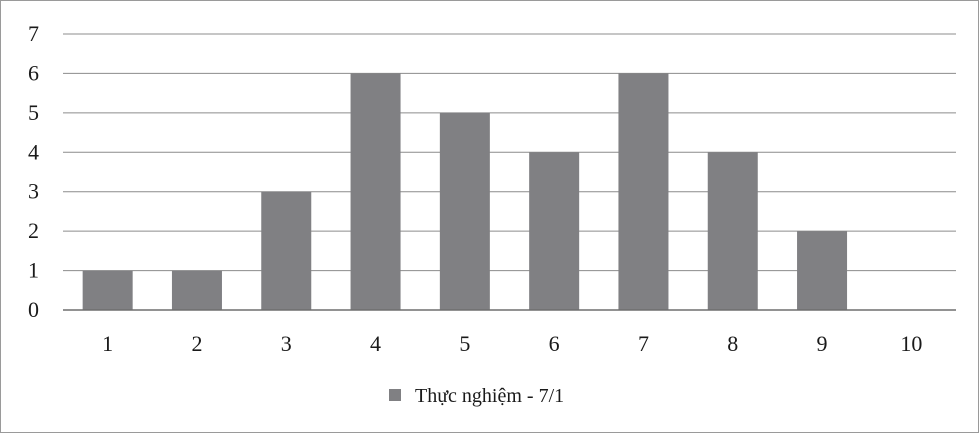 This screenshot has height=434, width=979. I want to click on y-tick-label: 2, so click(33, 230).